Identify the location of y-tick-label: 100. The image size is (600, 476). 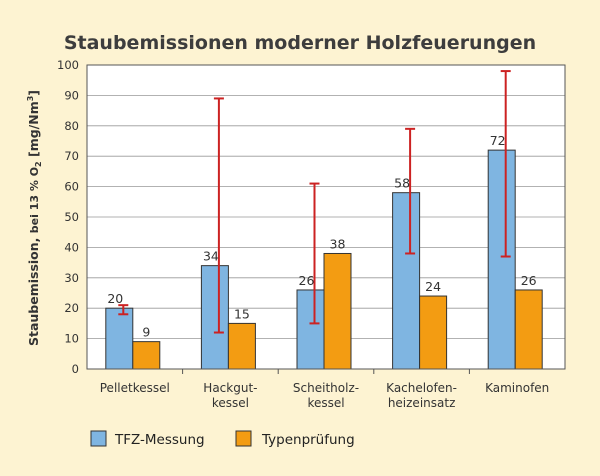
(68, 65).